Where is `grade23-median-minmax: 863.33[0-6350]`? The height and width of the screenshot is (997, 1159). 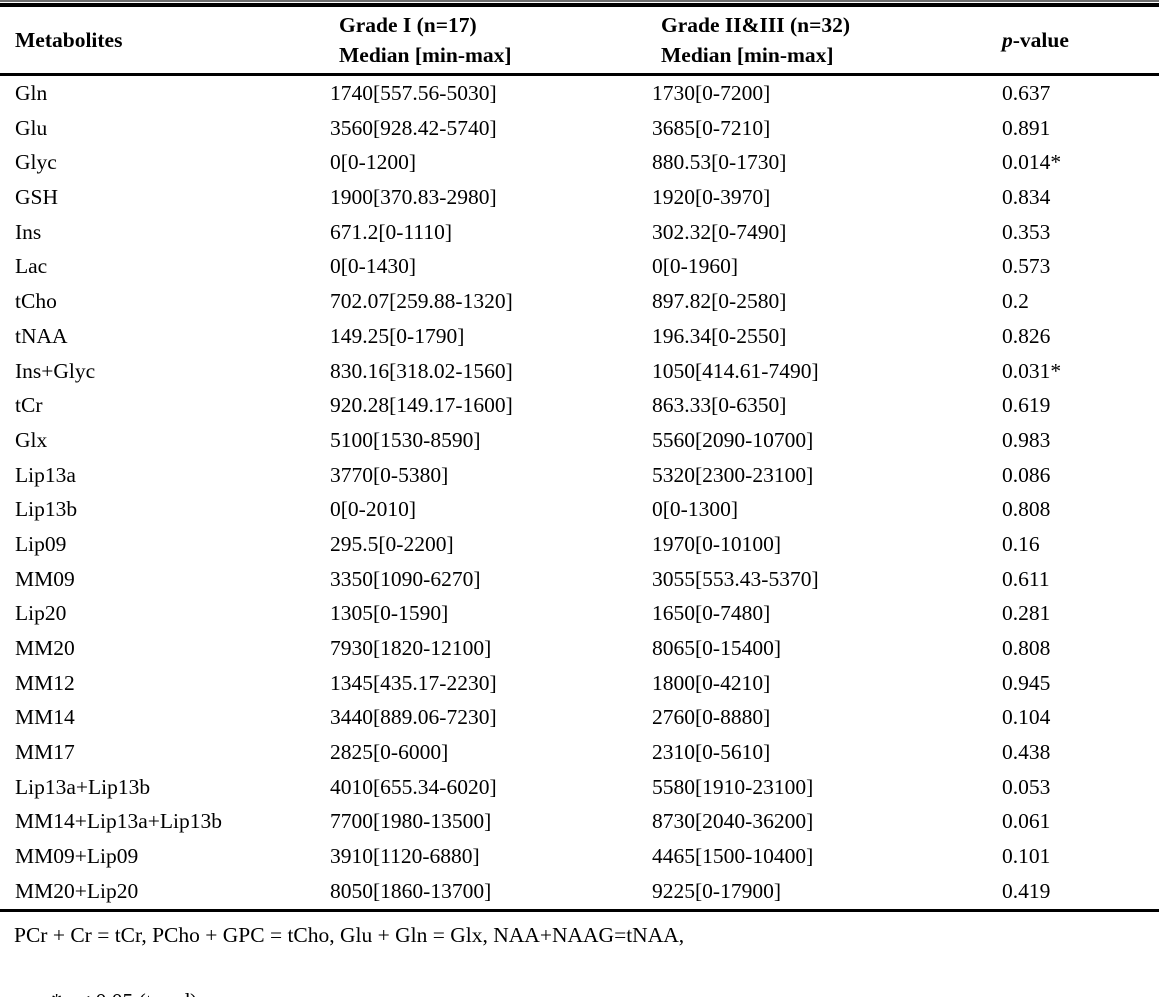 grade23-median-minmax: 863.33[0-6350] is located at coordinates (719, 405).